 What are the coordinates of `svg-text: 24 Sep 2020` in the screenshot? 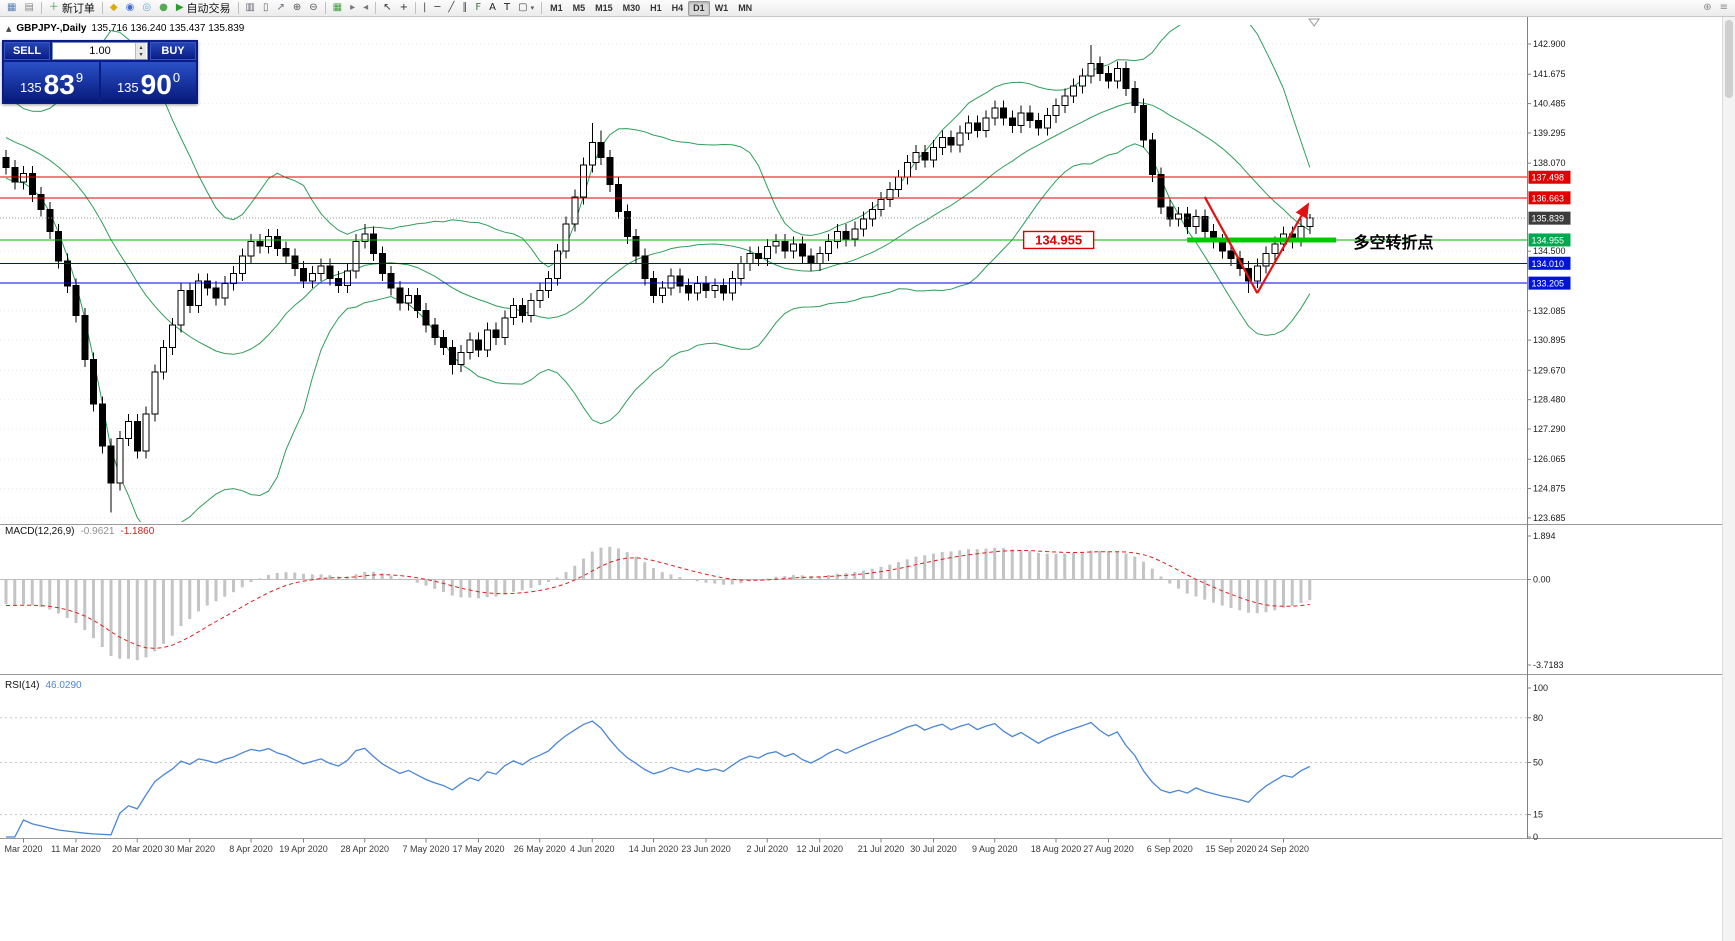 It's located at (1283, 849).